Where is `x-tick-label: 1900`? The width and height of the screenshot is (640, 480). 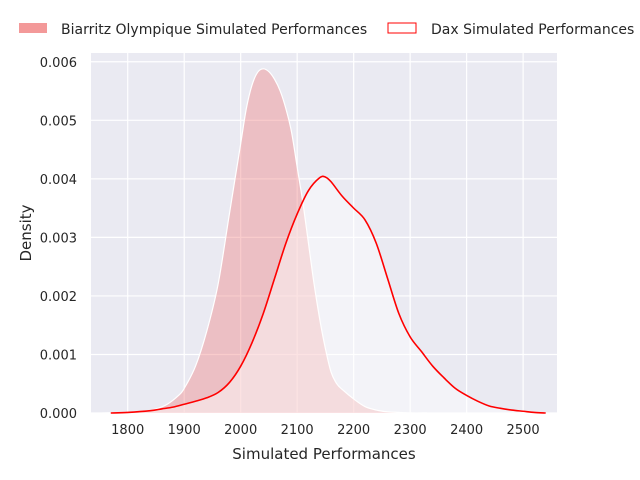 x-tick-label: 1900 is located at coordinates (184, 430).